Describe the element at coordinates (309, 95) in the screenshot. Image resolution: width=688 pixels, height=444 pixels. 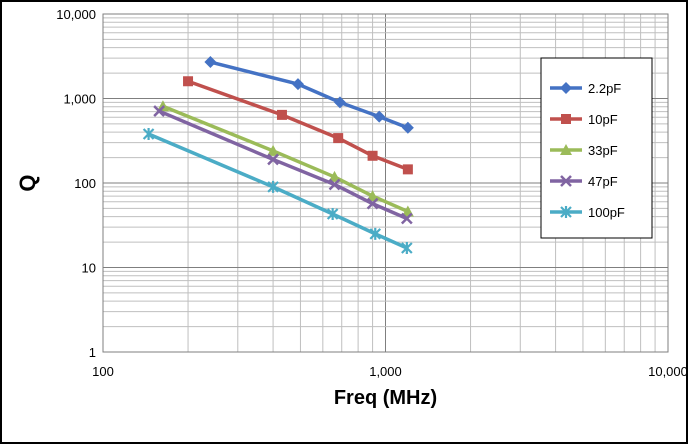
I see `series-2.2pF` at that location.